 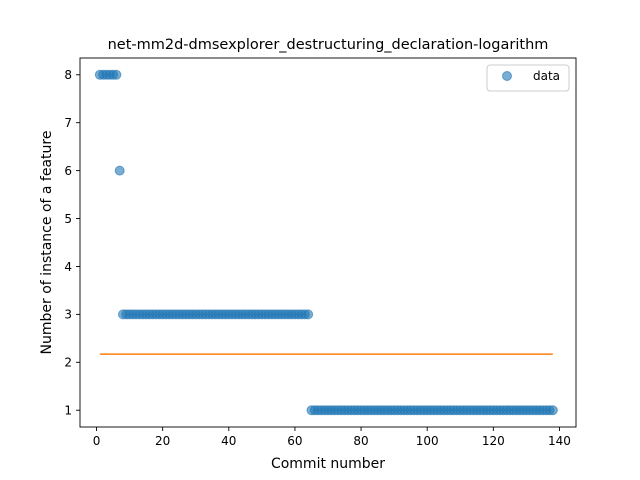 I want to click on y-tick-label: 2, so click(x=68, y=363).